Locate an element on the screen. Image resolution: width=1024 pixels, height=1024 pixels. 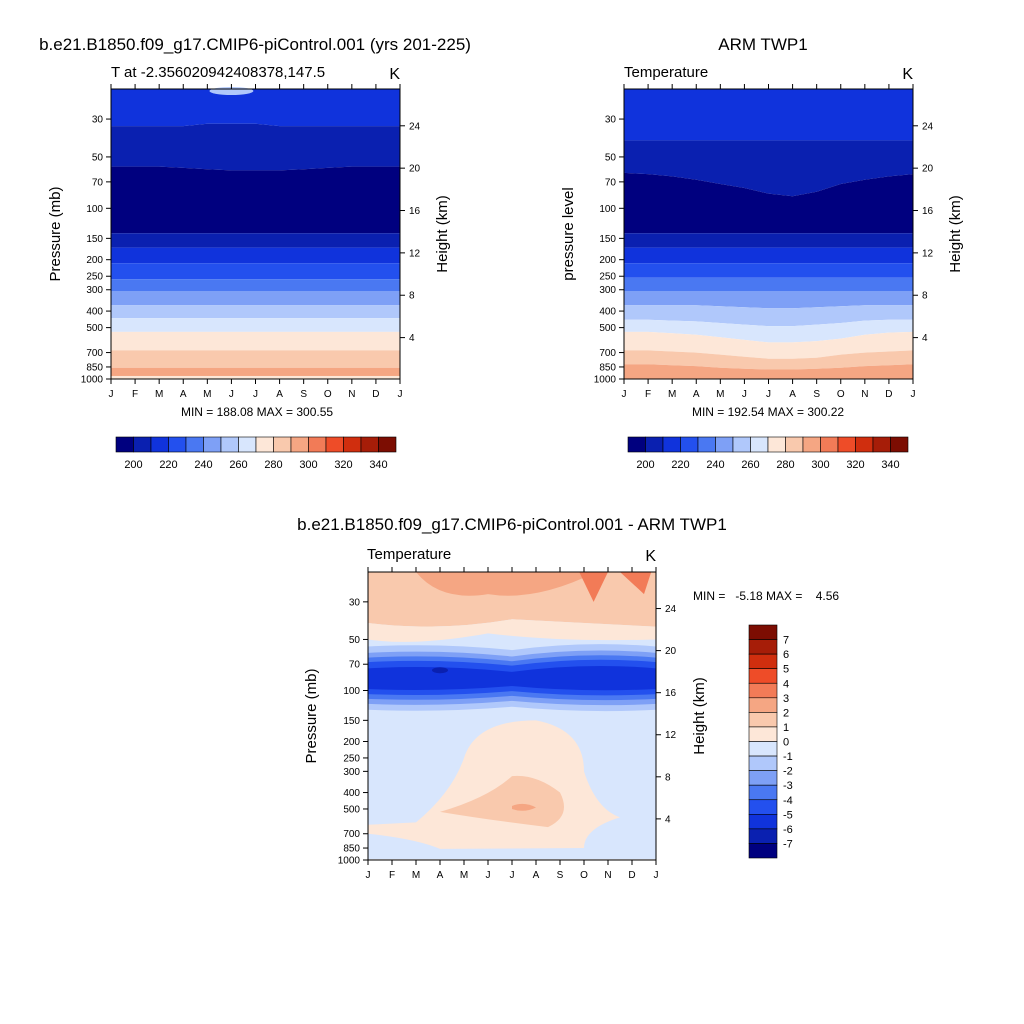
diff-cold-core is located at coordinates (440, 670).